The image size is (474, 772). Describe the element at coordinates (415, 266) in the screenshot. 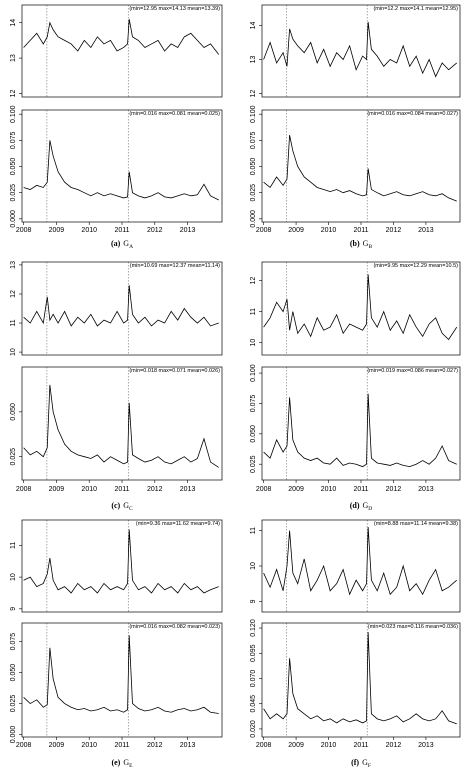

I see `annotation: (min=9.95 max=12.29 mean=10.5)` at that location.